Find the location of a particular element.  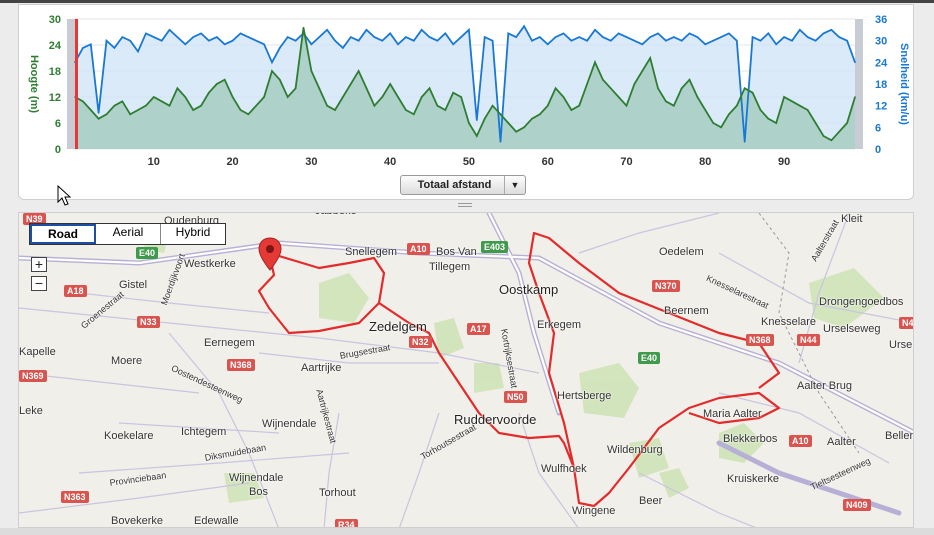

dropdown-arrow-icon: ▼ is located at coordinates (514, 185).